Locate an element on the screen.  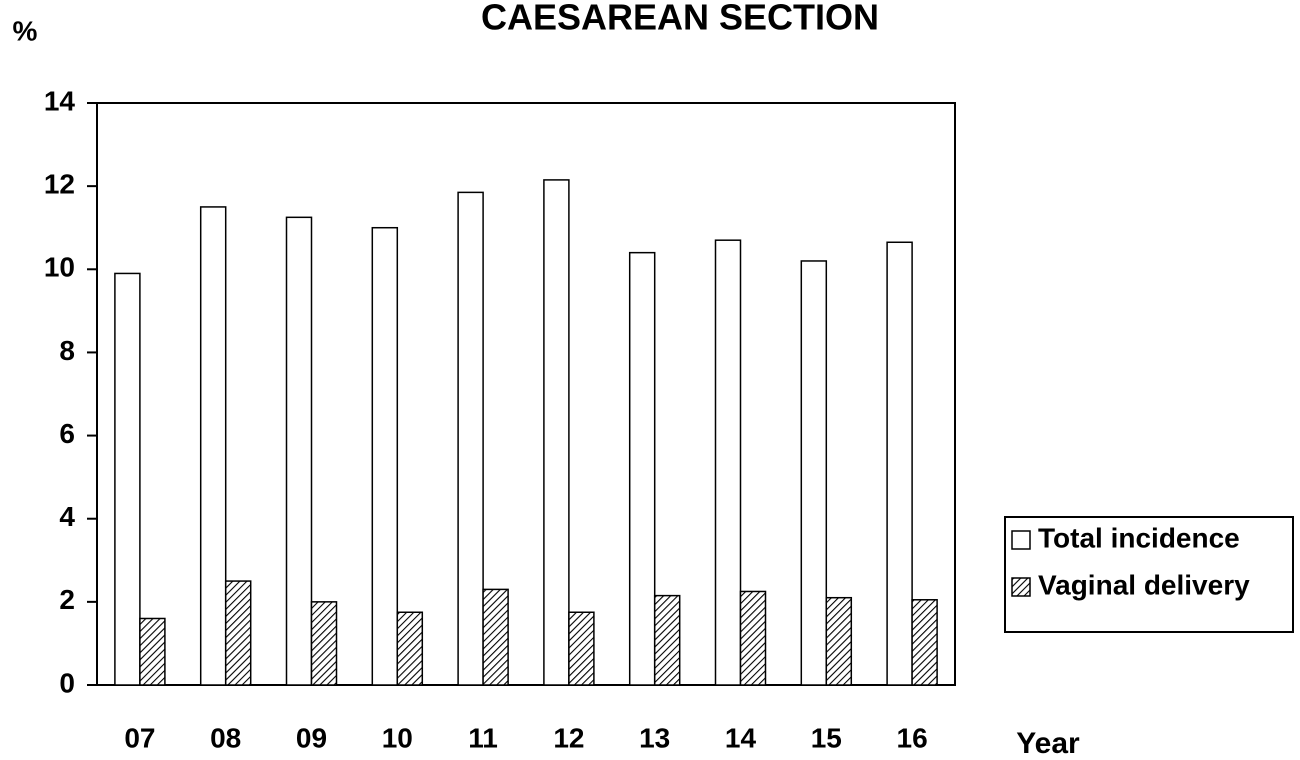
y-tick-label: 6 is located at coordinates (67, 433).